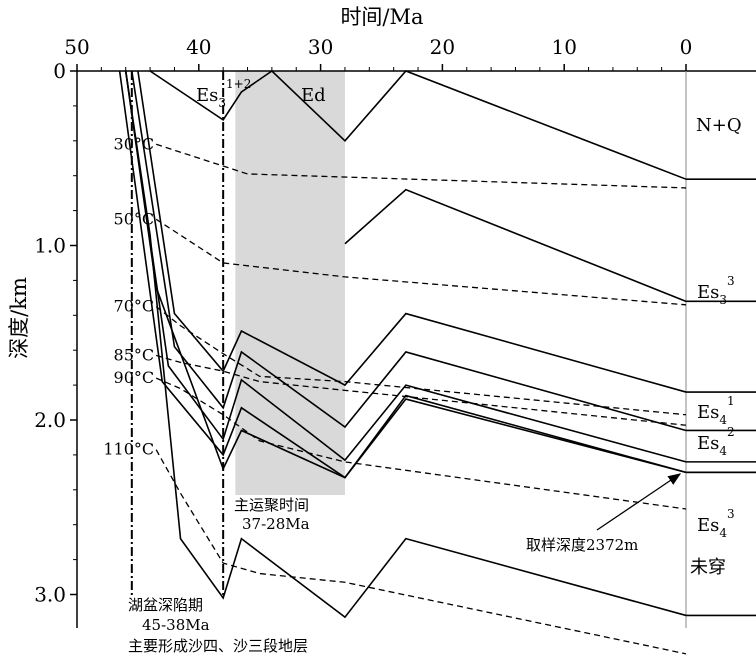 This screenshot has width=756, height=660. Describe the element at coordinates (76, 47) in the screenshot. I see `x-tick-label: 50` at that location.